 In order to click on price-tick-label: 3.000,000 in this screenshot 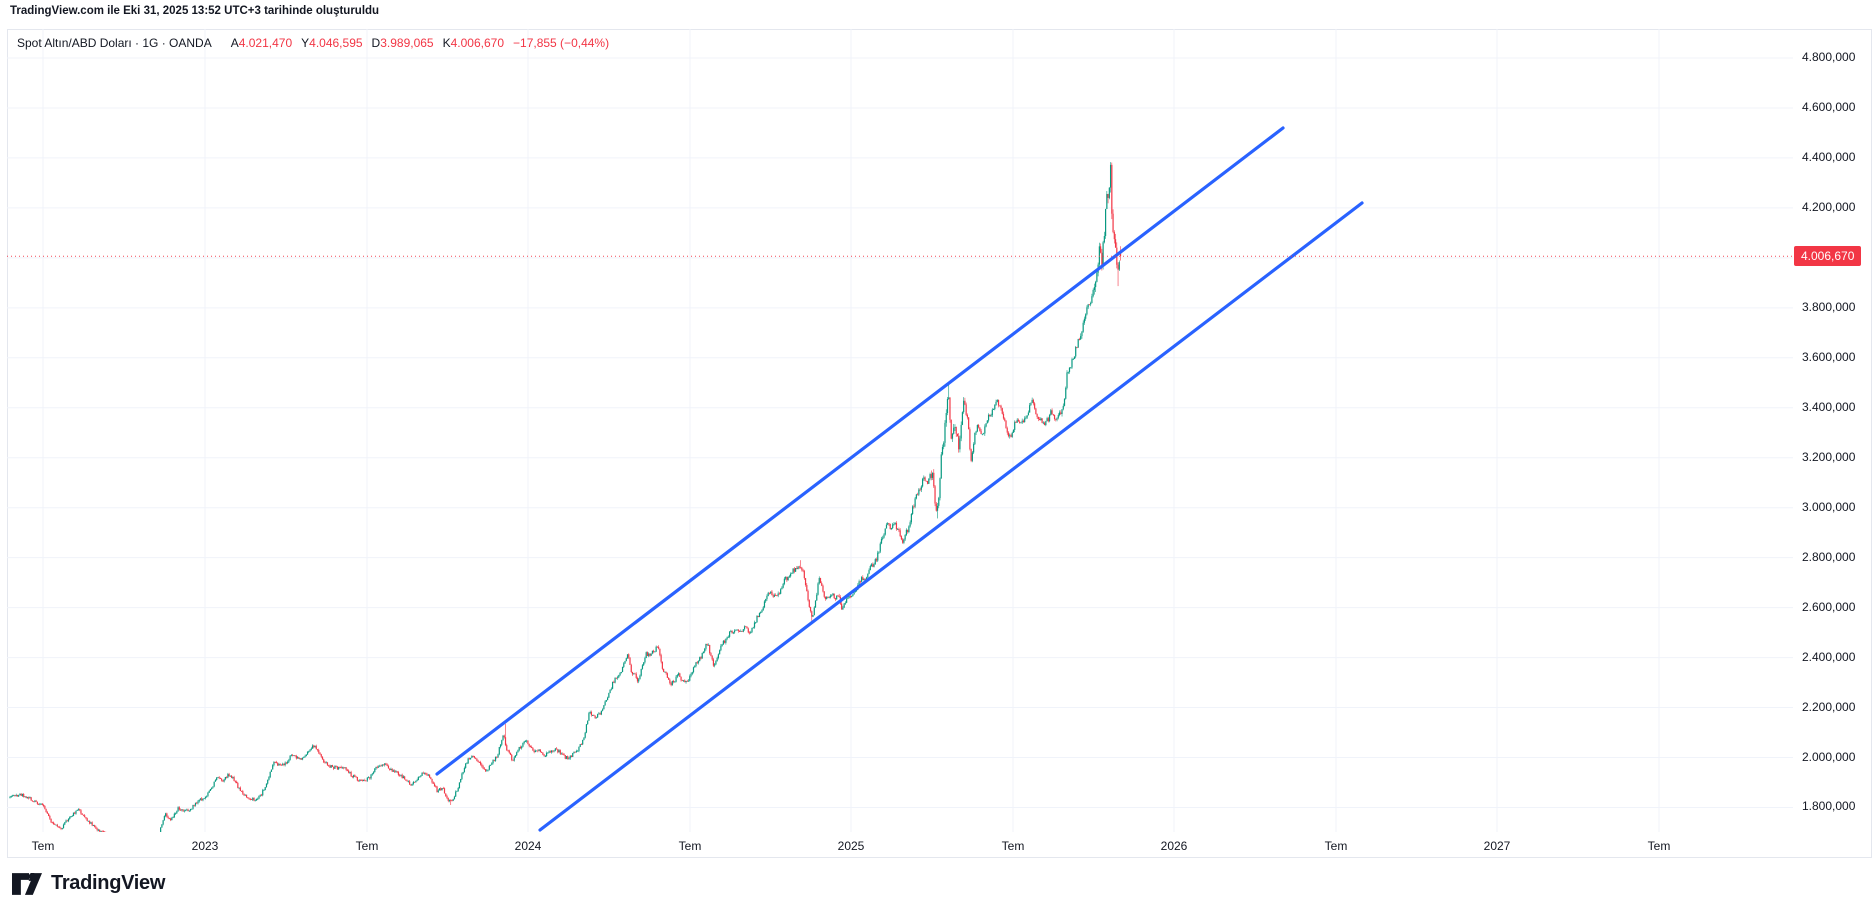, I will do `click(1829, 506)`.